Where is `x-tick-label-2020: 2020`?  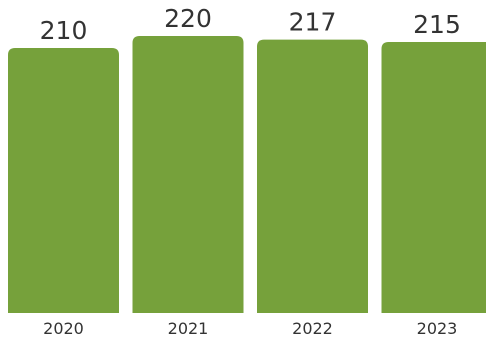 x-tick-label-2020: 2020 is located at coordinates (63, 328).